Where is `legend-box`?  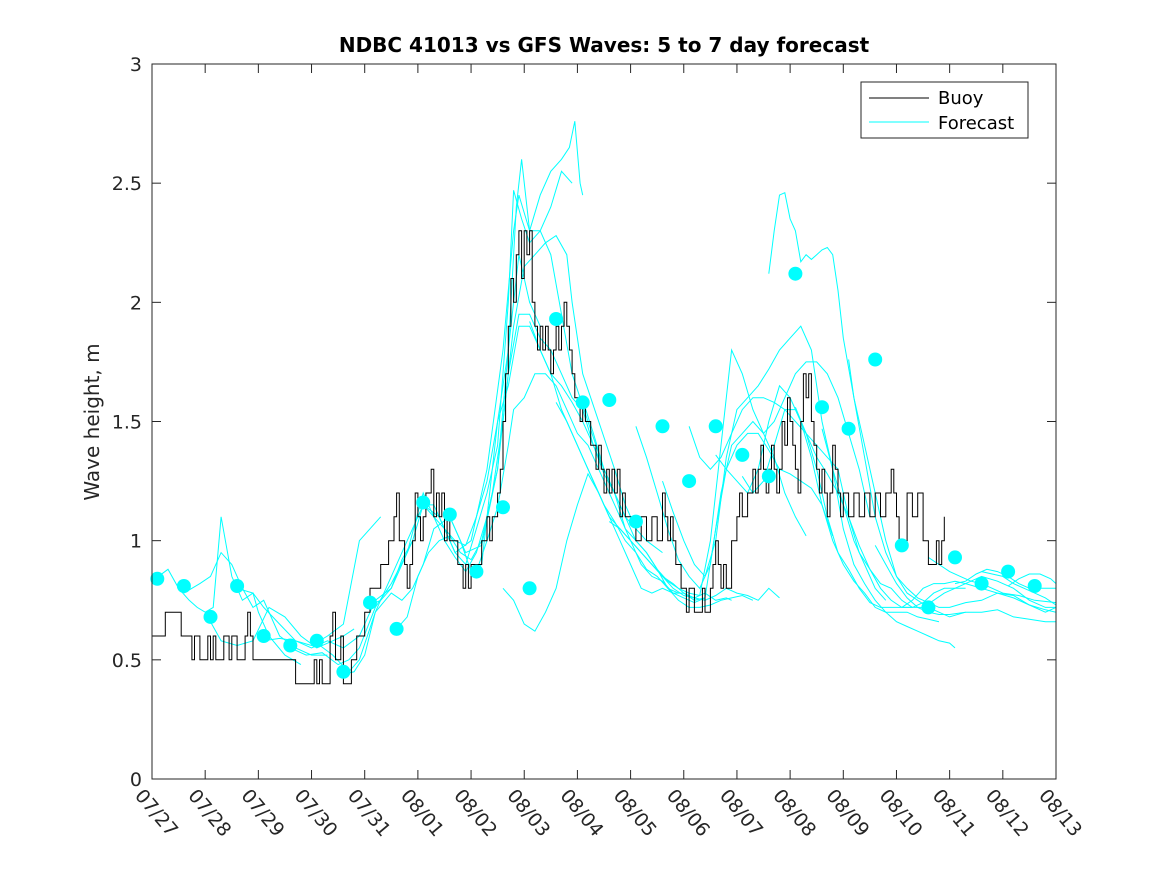 legend-box is located at coordinates (944, 110).